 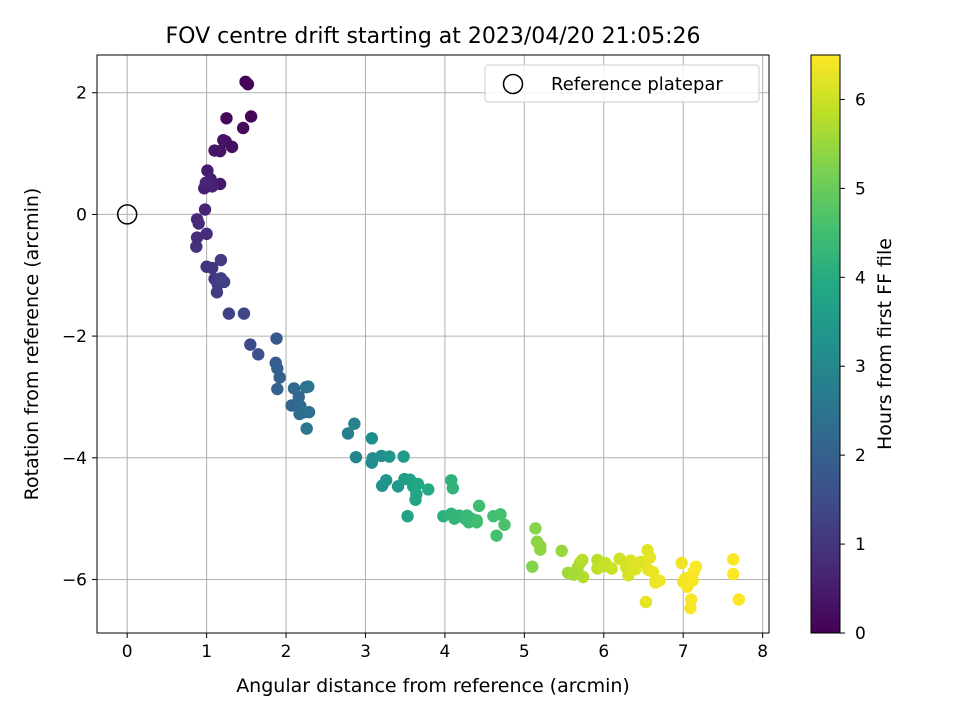 I want to click on x-tick-label: 3, so click(x=365, y=652).